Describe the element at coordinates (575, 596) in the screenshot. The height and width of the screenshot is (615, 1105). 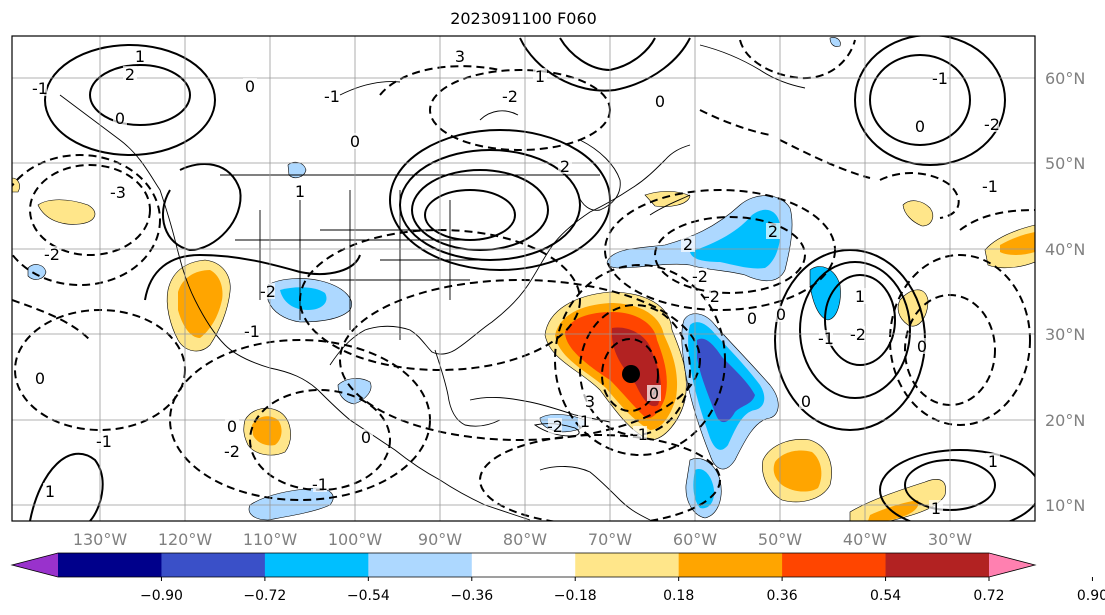
I see `colorbar-tick-label: −0.18` at that location.